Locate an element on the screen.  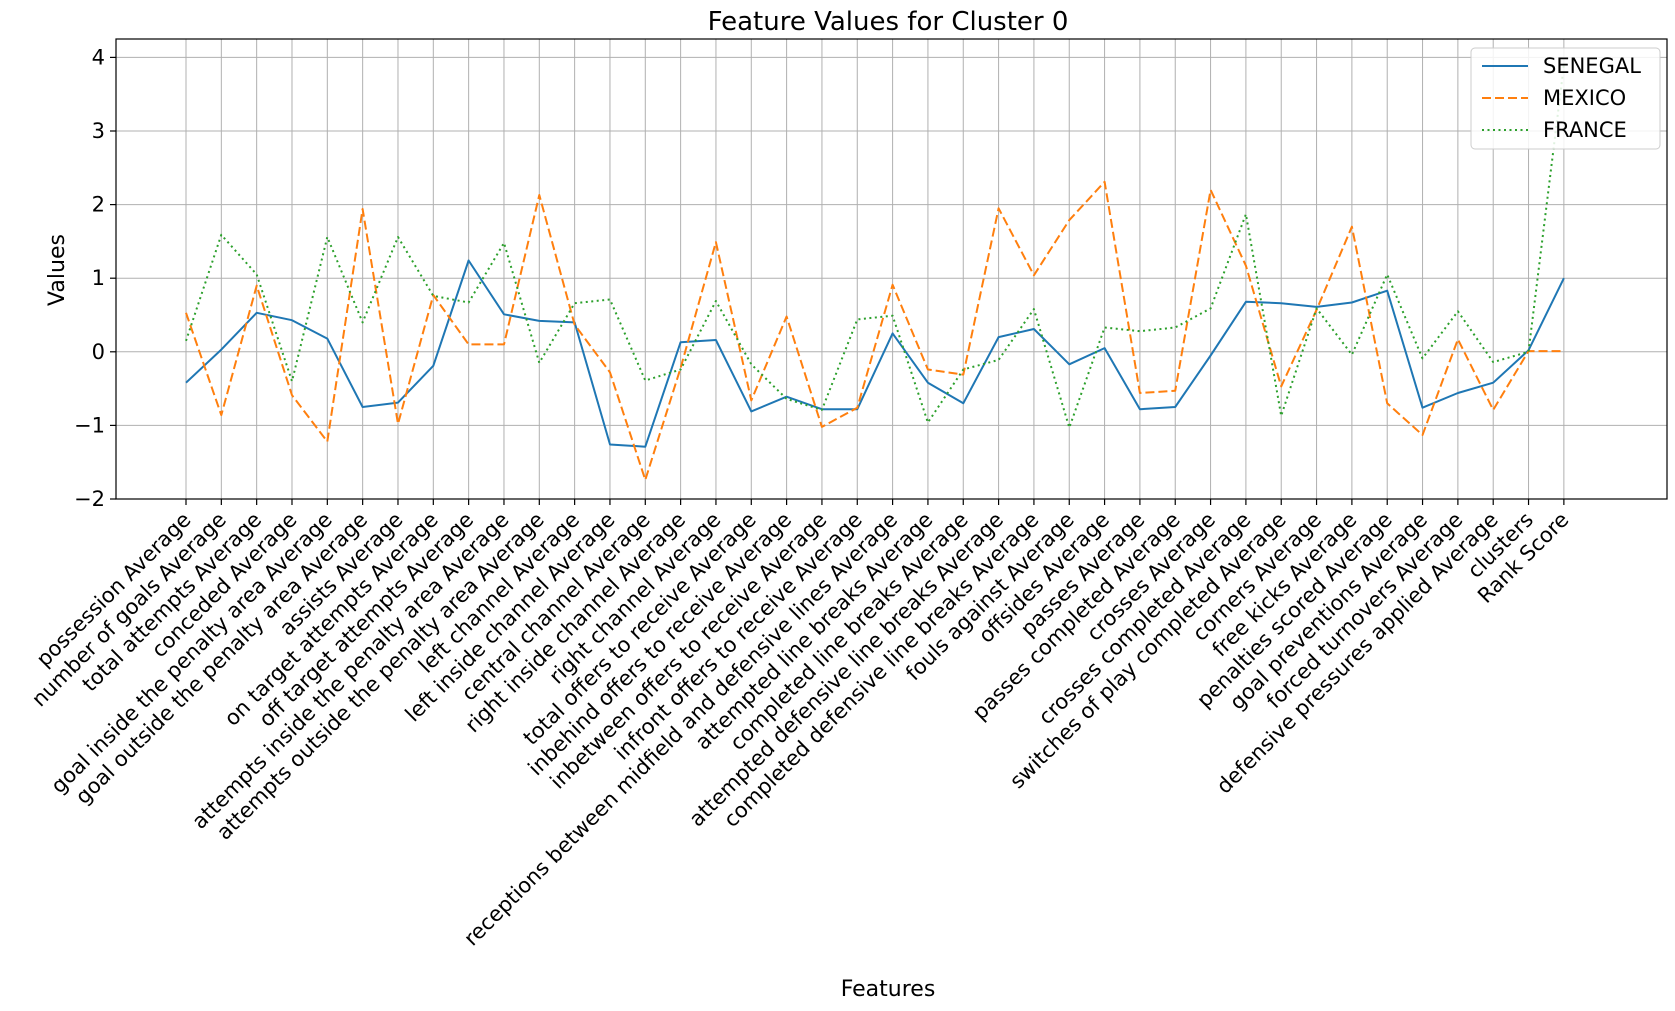
y-tick-label: 1 is located at coordinates (98, 278).